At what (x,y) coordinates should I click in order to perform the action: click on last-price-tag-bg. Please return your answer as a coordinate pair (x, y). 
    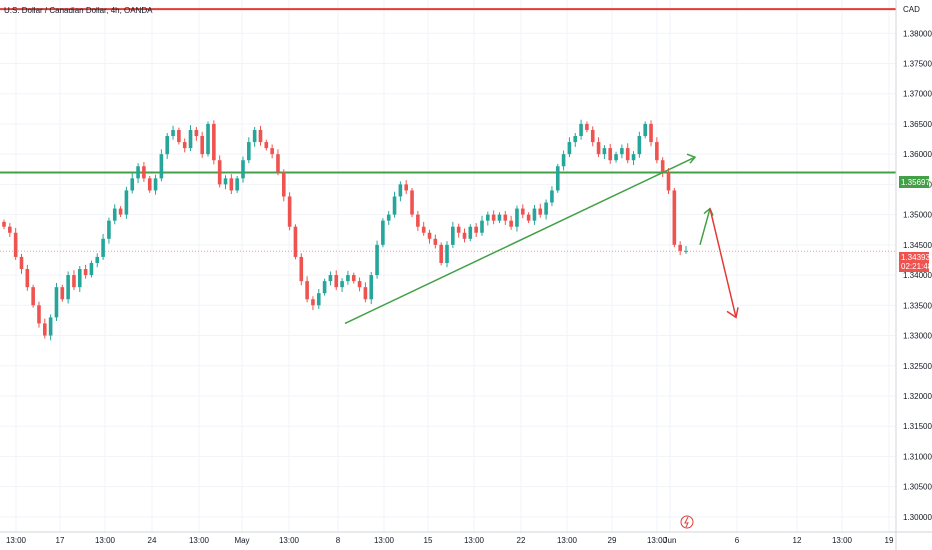
    Looking at the image, I should click on (914, 262).